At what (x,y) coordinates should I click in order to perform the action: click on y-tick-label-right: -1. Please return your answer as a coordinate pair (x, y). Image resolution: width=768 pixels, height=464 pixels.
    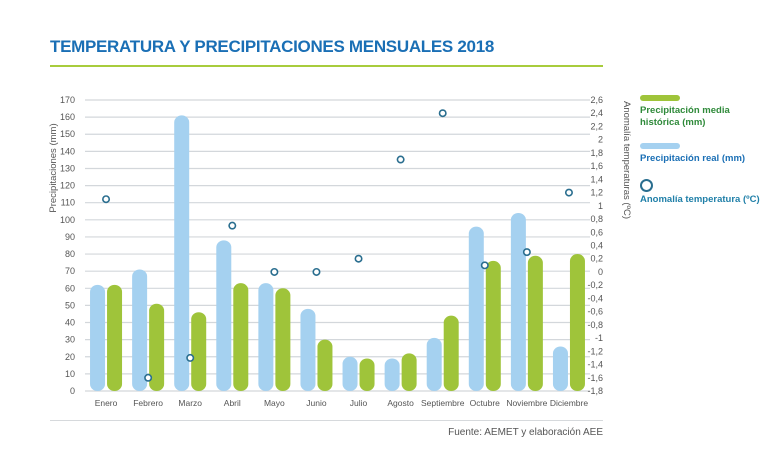
    Looking at the image, I should click on (599, 338).